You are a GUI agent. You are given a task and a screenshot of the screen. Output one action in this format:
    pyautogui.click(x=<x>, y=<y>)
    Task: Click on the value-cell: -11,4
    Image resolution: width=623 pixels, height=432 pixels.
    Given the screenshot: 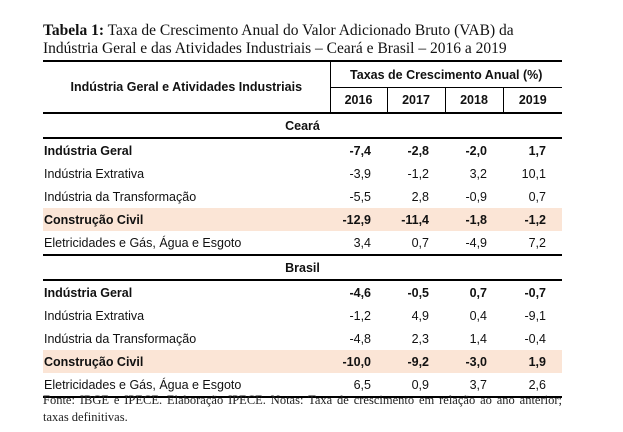 What is the action you would take?
    pyautogui.click(x=416, y=219)
    